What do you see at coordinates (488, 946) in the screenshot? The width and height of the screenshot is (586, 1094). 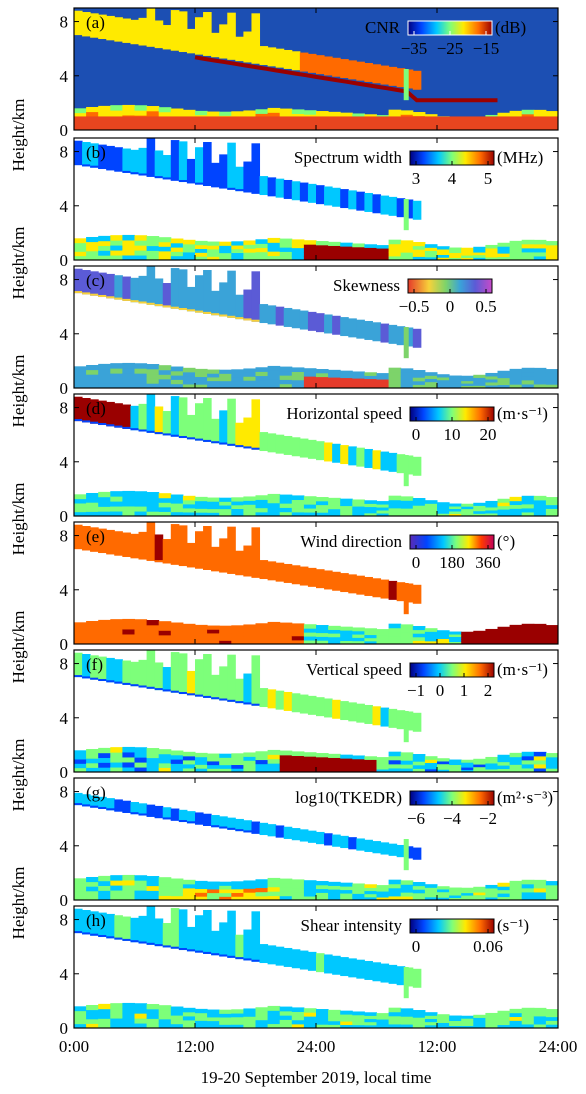 I see `colorbar-tick-label: 0.06` at bounding box center [488, 946].